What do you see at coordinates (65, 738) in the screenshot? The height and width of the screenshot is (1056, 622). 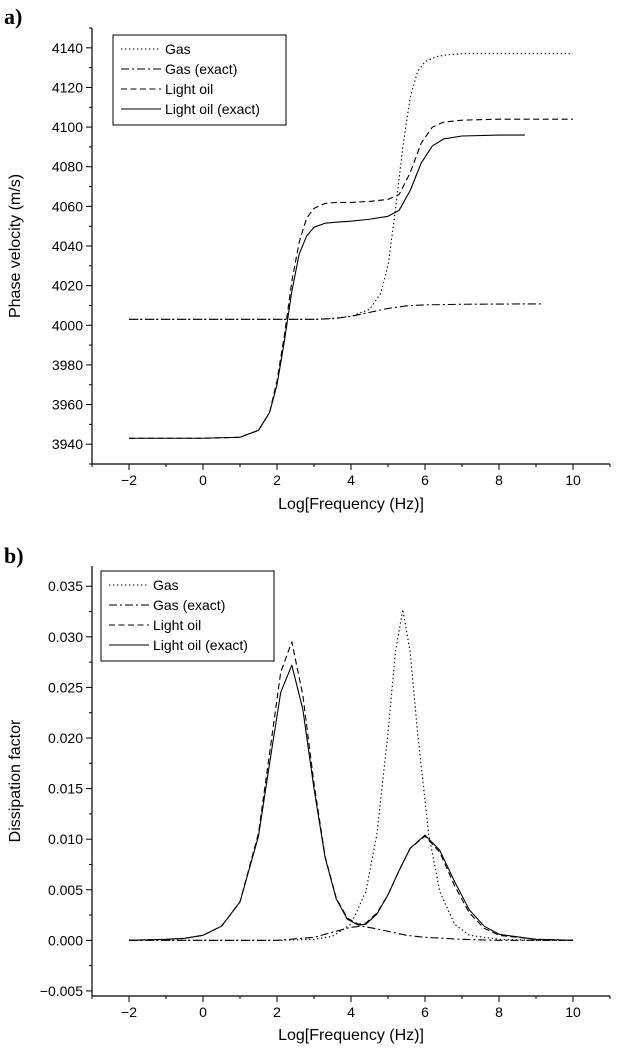 I see `y-tick-label: 0.020` at bounding box center [65, 738].